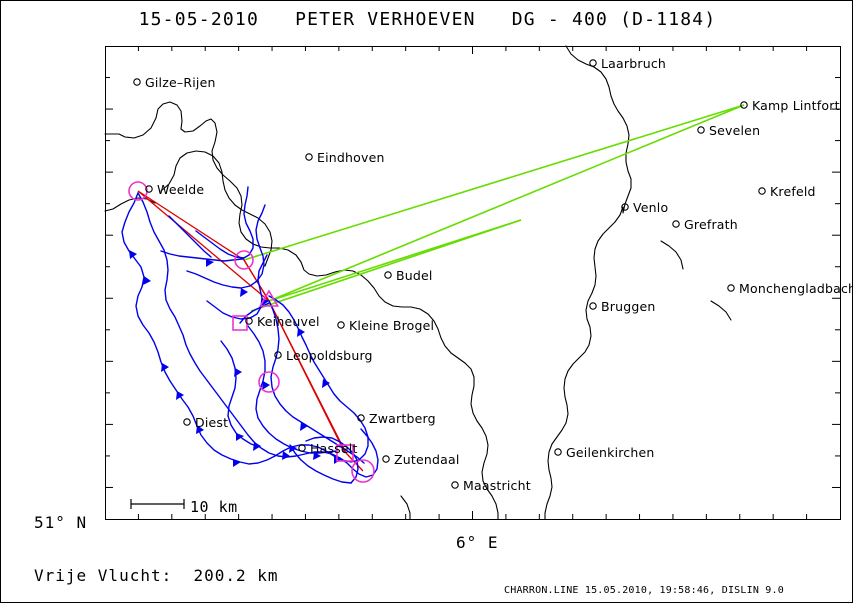  What do you see at coordinates (427, 459) in the screenshot?
I see `city-label: Zutendaal` at bounding box center [427, 459].